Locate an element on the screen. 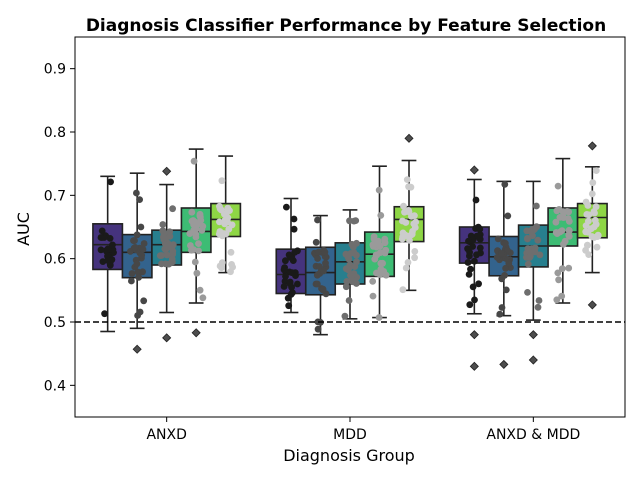 The height and width of the screenshot is (480, 640). x-axis-label: Diagnosis Group is located at coordinates (349, 455).